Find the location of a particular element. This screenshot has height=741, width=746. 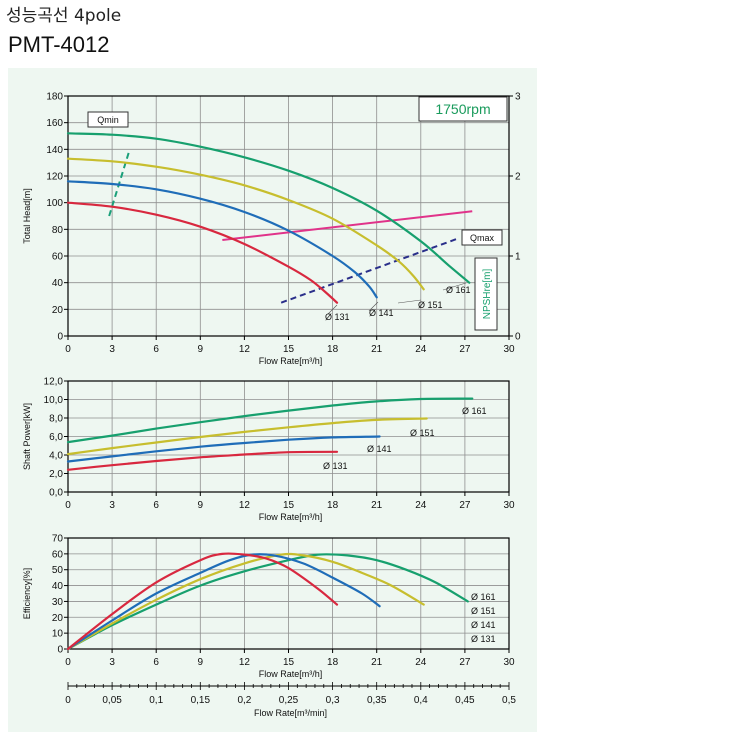

head-x-tick-label: 18 is located at coordinates (333, 349).